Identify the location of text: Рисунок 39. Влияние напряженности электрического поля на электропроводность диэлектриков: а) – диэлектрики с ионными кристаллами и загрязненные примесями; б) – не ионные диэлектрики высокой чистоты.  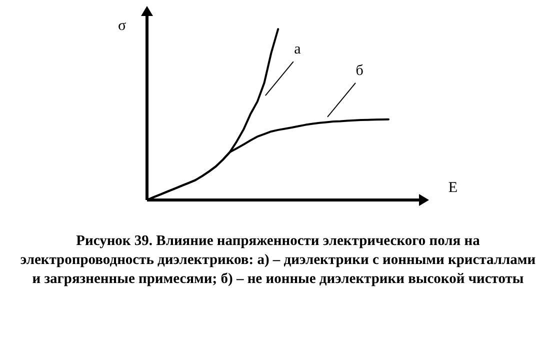
(278, 260).